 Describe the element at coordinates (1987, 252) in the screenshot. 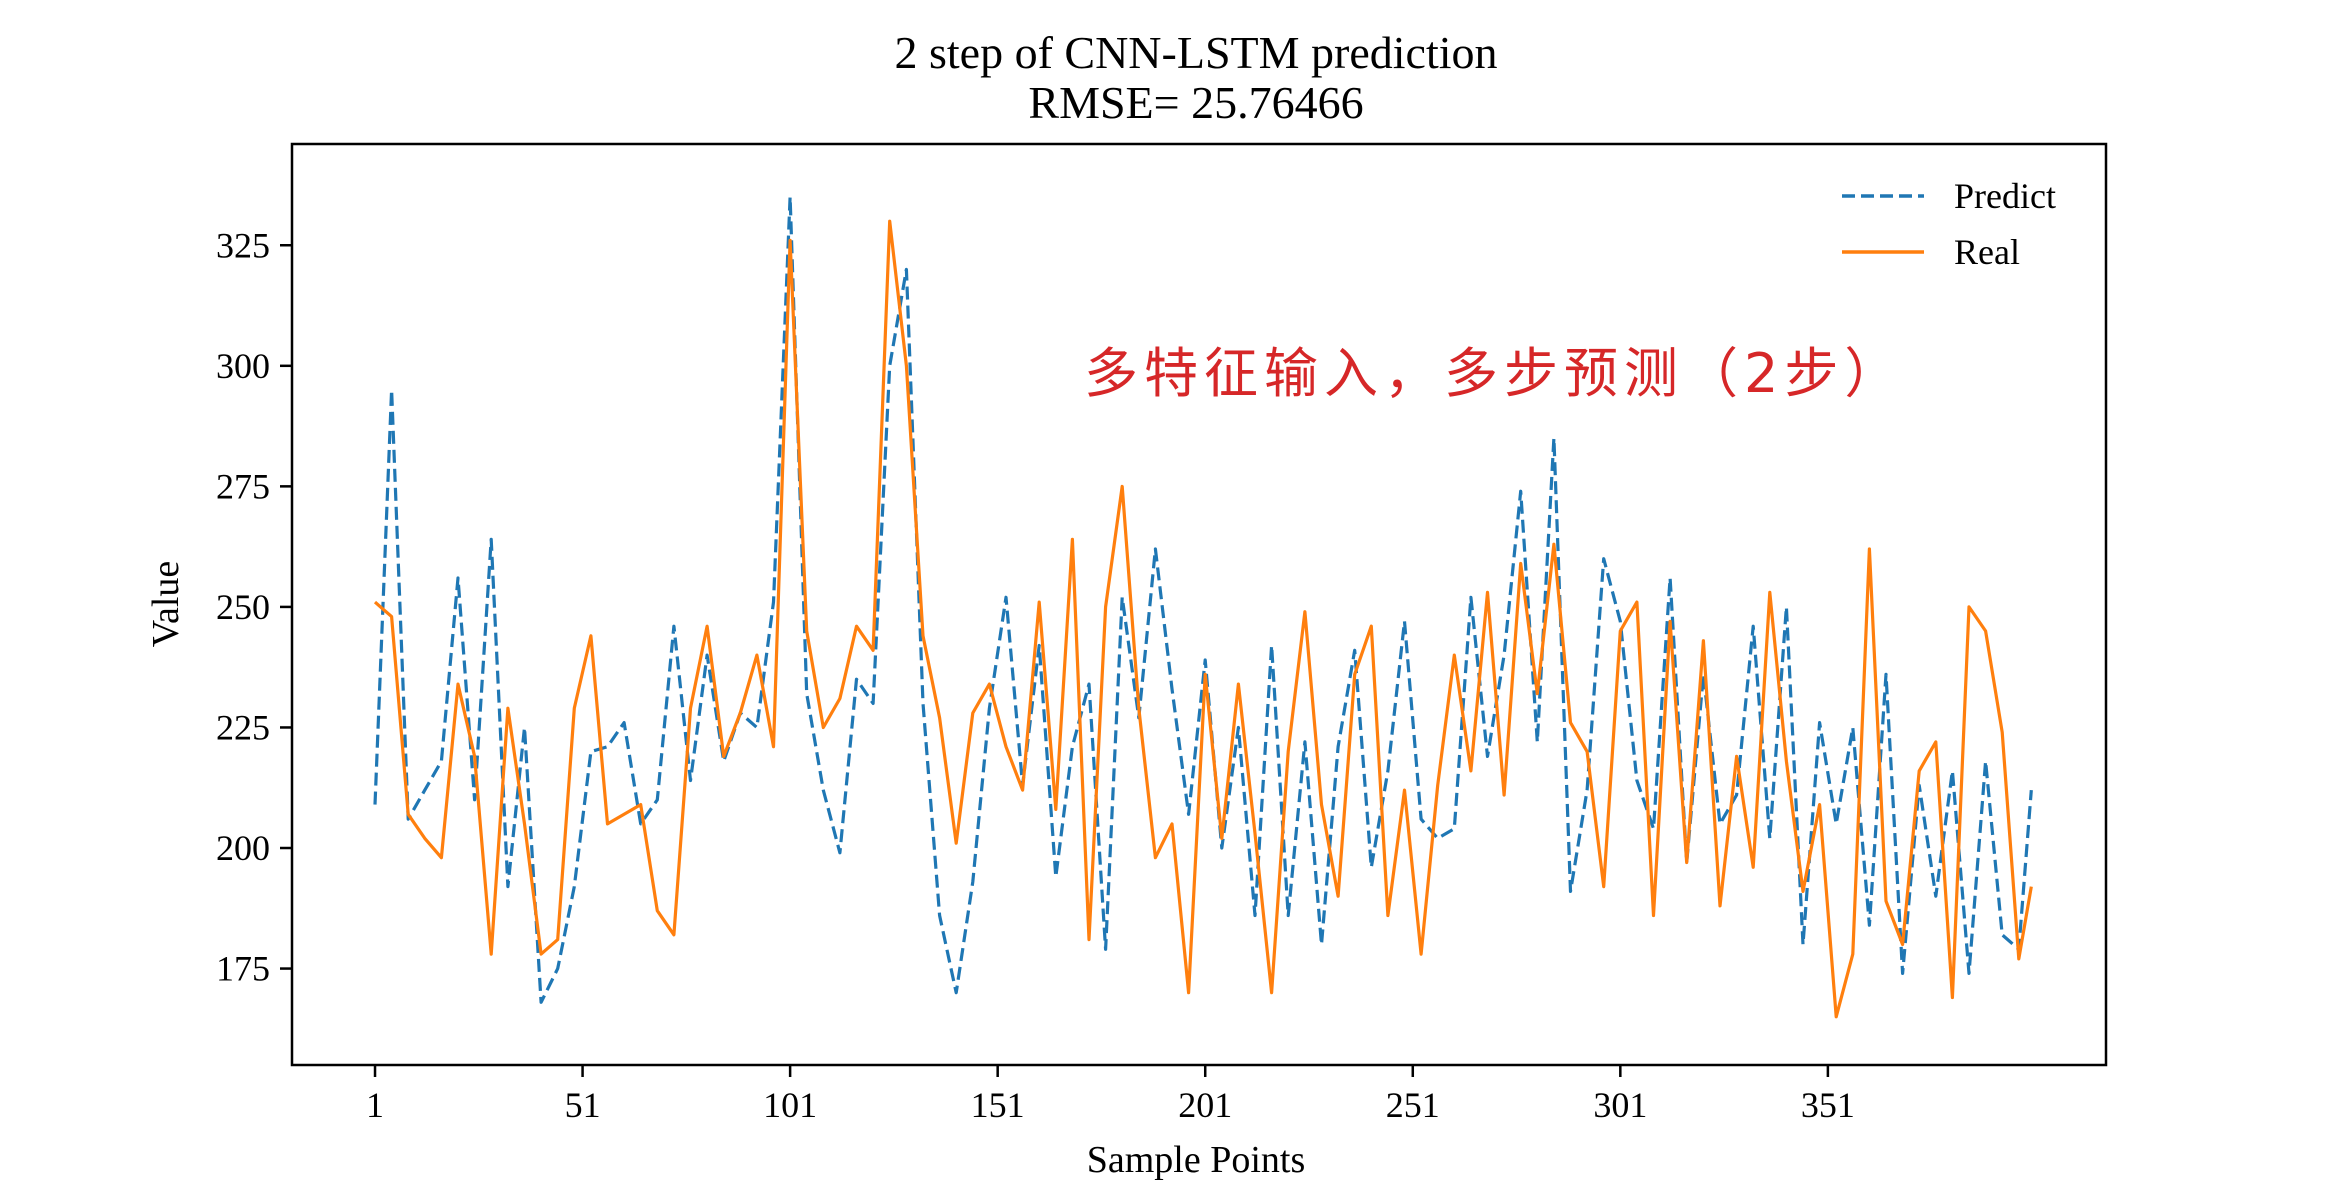

I see `legend-real-label: Real` at that location.